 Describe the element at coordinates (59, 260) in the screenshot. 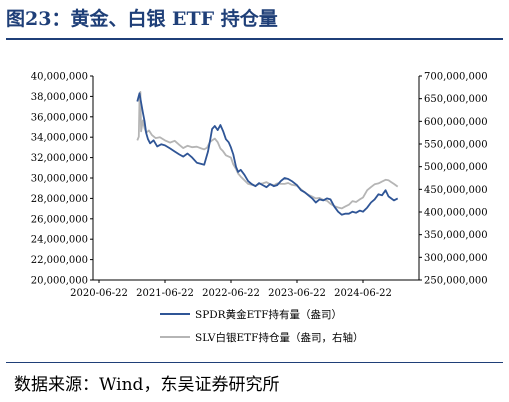

I see `left-tick-label: 22,000,000` at that location.